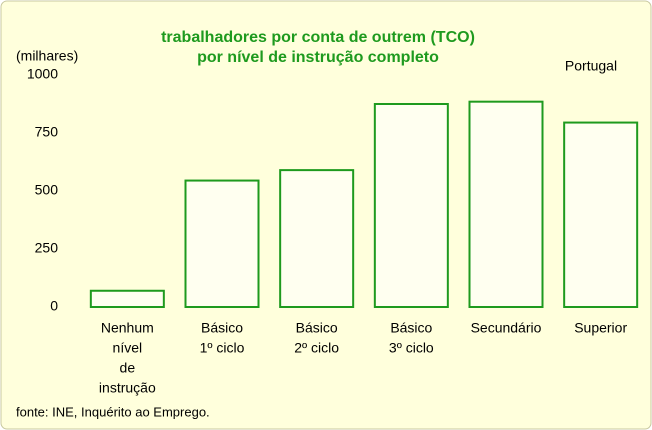 This screenshot has width=652, height=430. What do you see at coordinates (42, 74) in the screenshot?
I see `y-tick-label: 1000` at bounding box center [42, 74].